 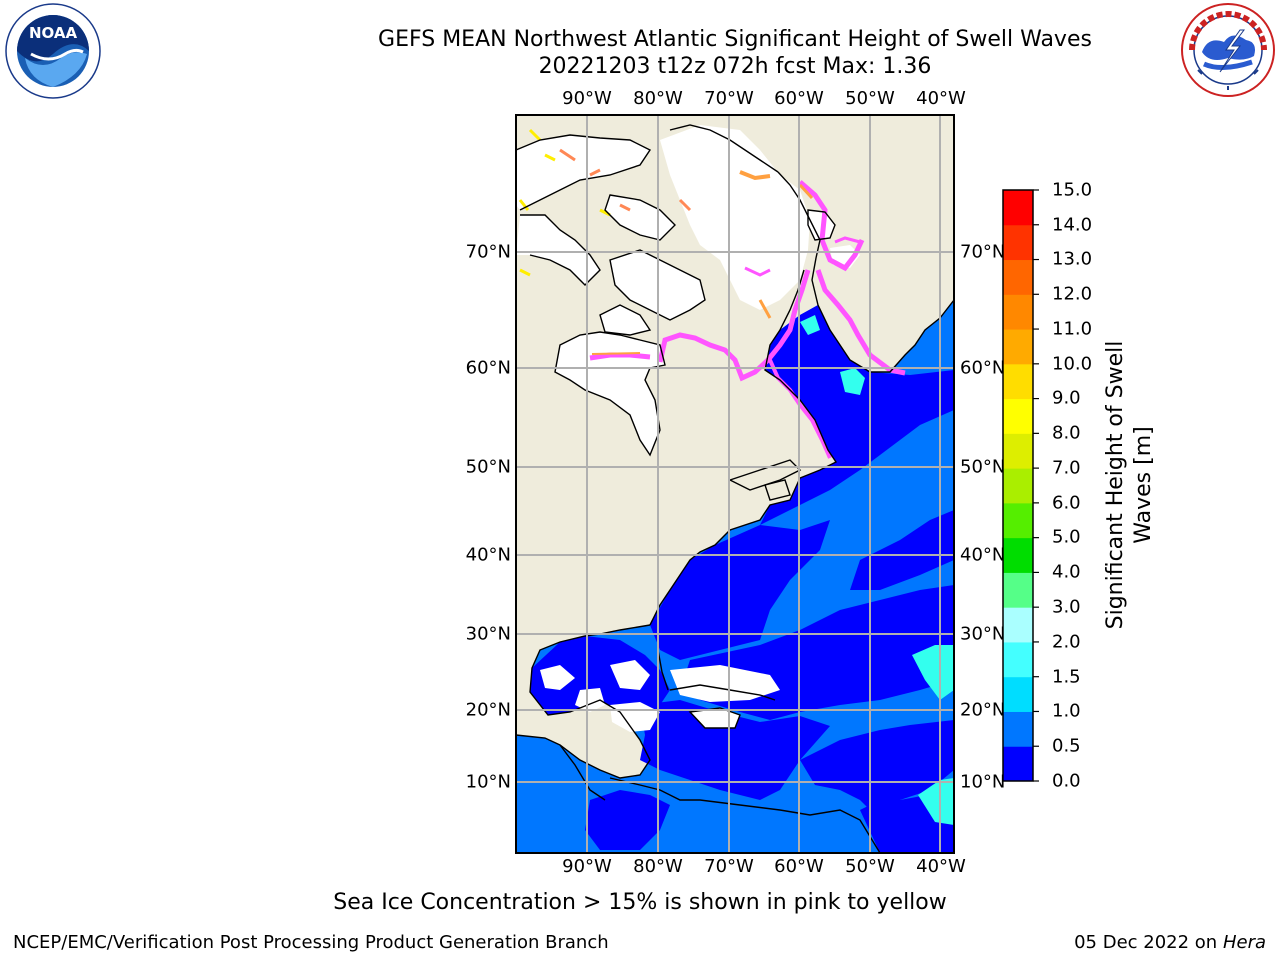 I want to click on lat-label-left: 20°N, so click(x=488, y=710).